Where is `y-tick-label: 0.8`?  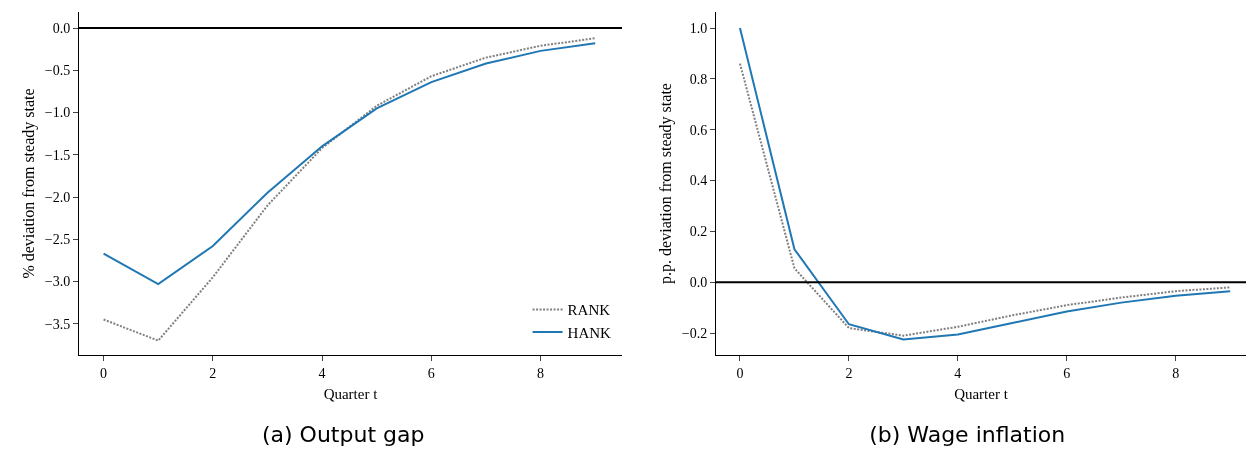 y-tick-label: 0.8 is located at coordinates (698, 79).